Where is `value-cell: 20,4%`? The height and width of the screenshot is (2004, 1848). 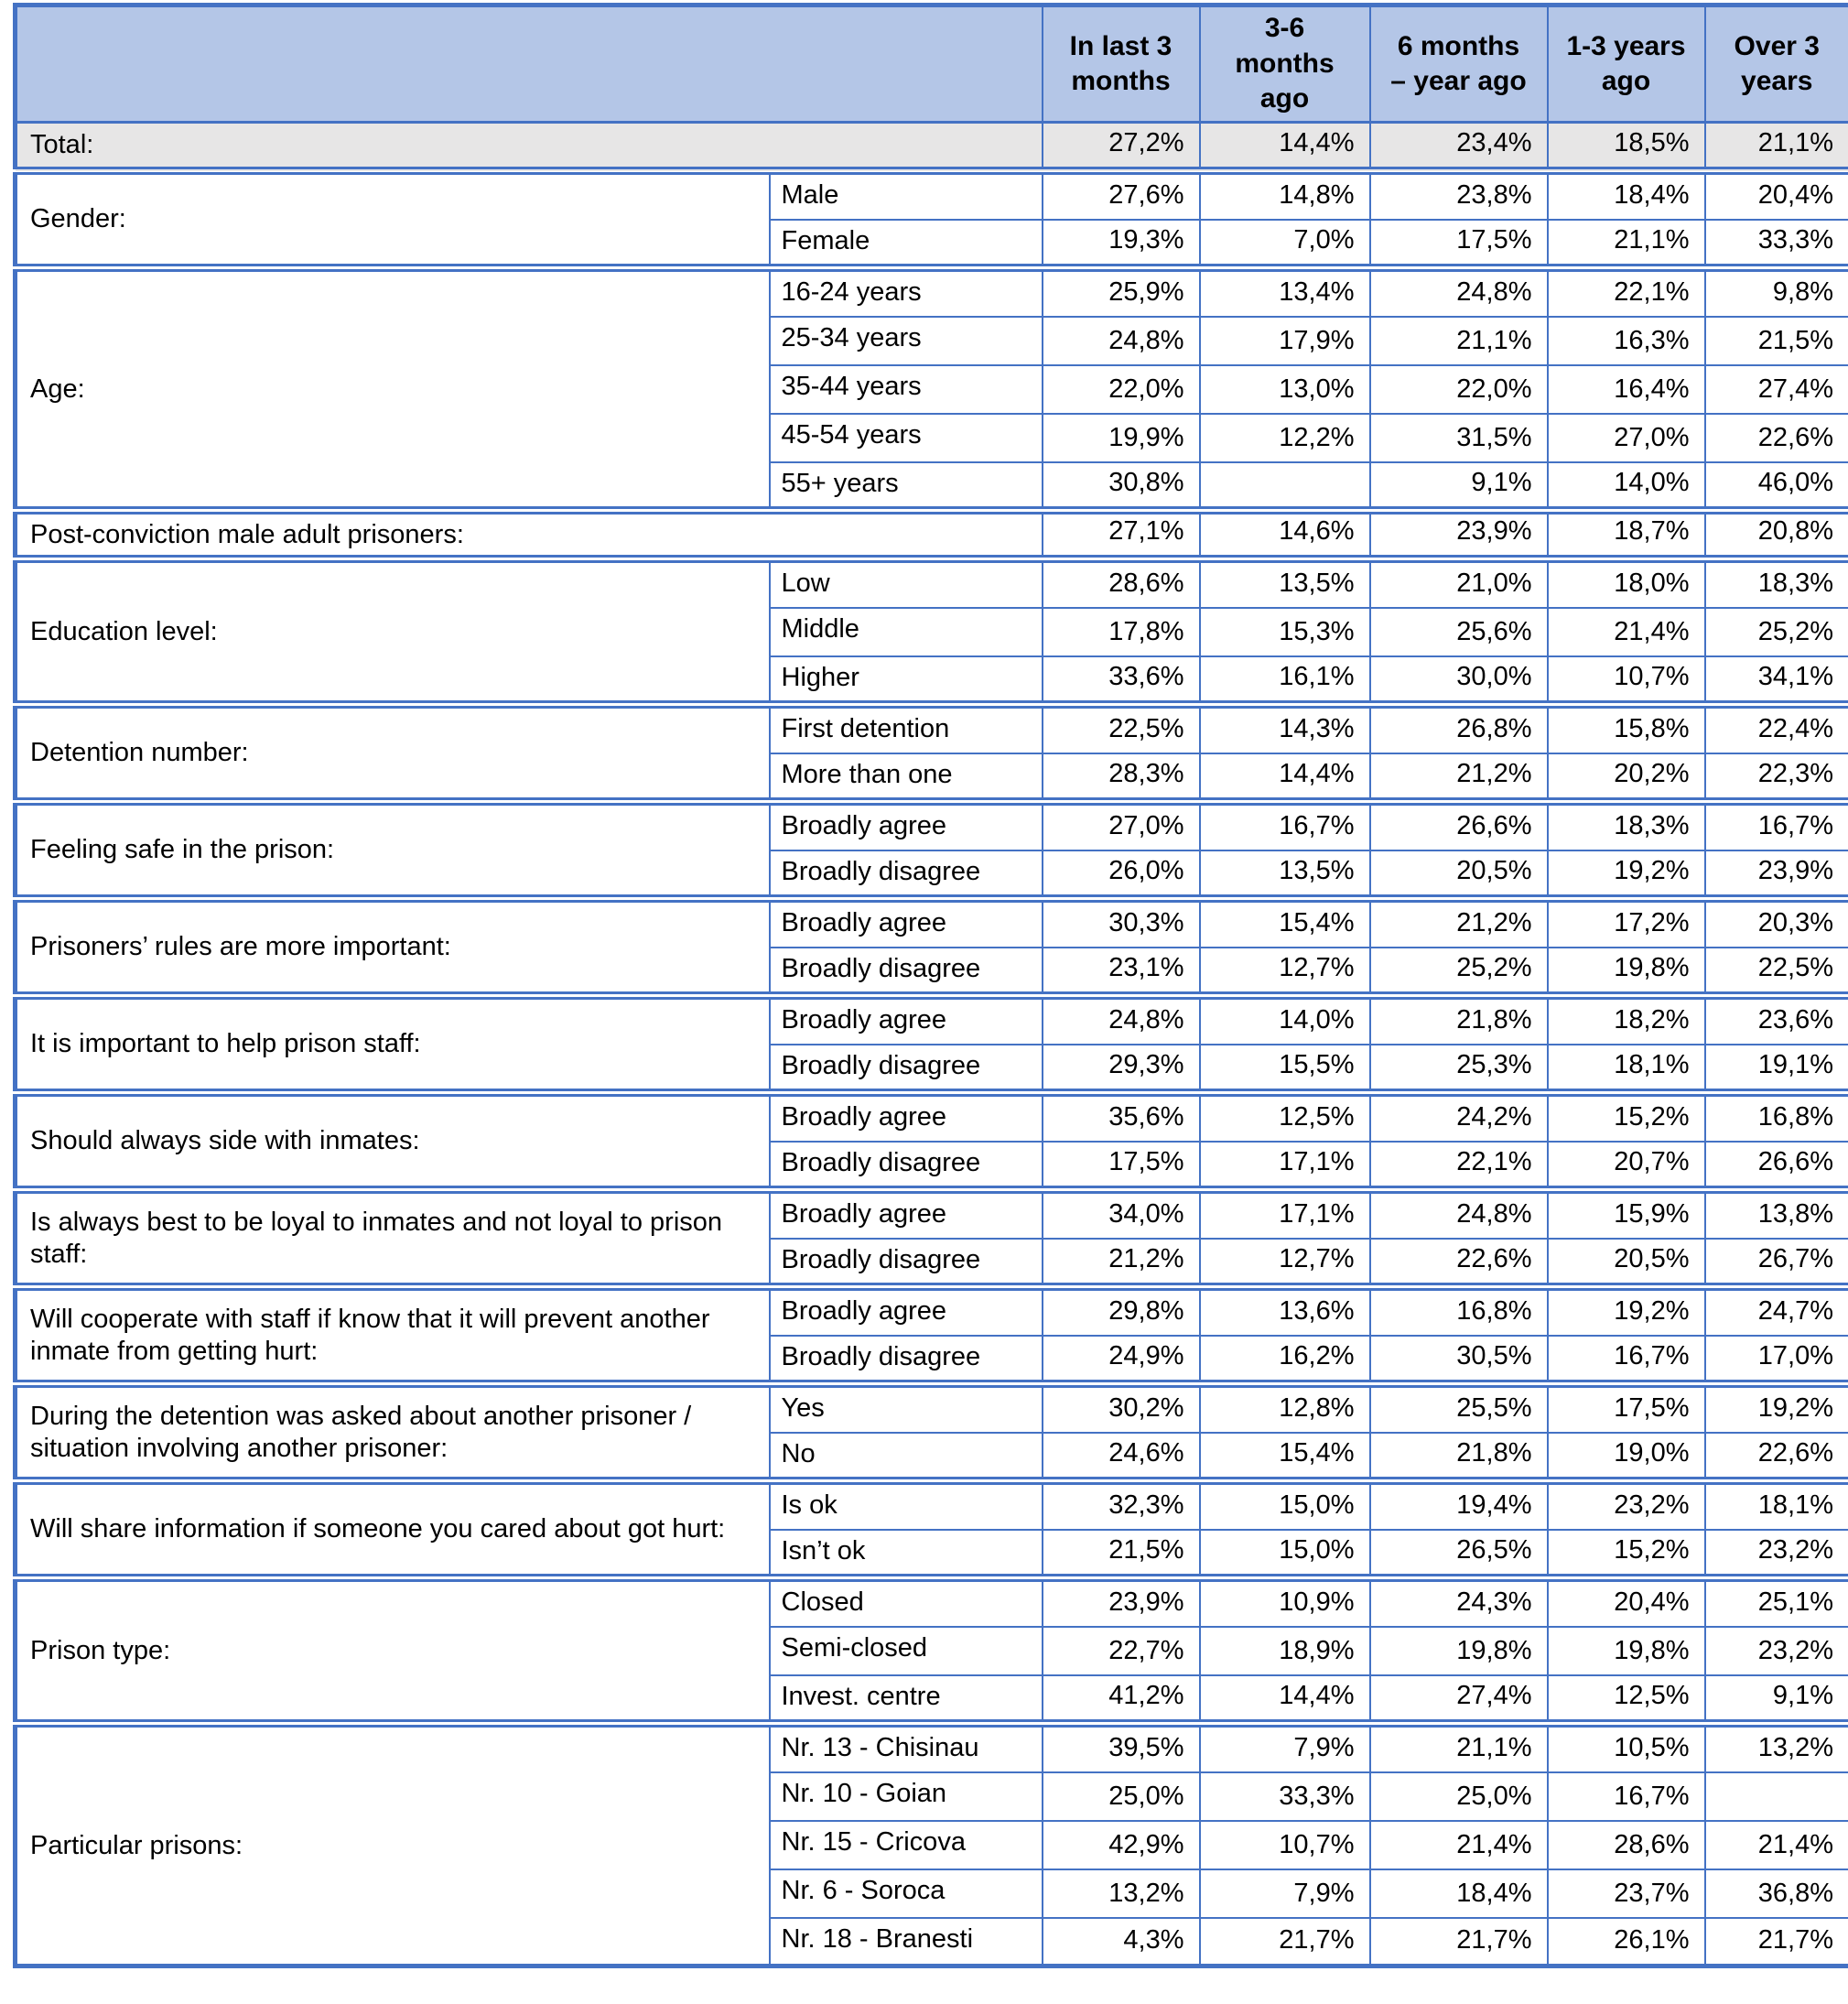
value-cell: 20,4% is located at coordinates (1775, 194).